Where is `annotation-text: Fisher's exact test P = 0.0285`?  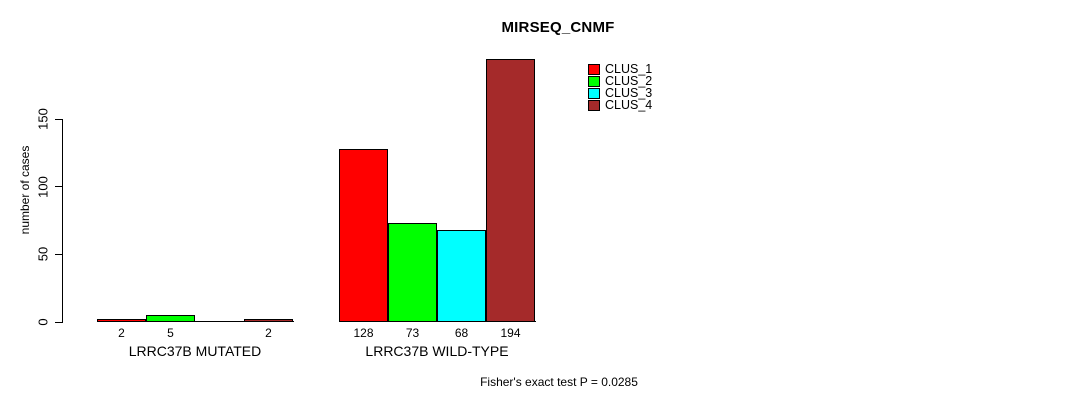 annotation-text: Fisher's exact test P = 0.0285 is located at coordinates (559, 382).